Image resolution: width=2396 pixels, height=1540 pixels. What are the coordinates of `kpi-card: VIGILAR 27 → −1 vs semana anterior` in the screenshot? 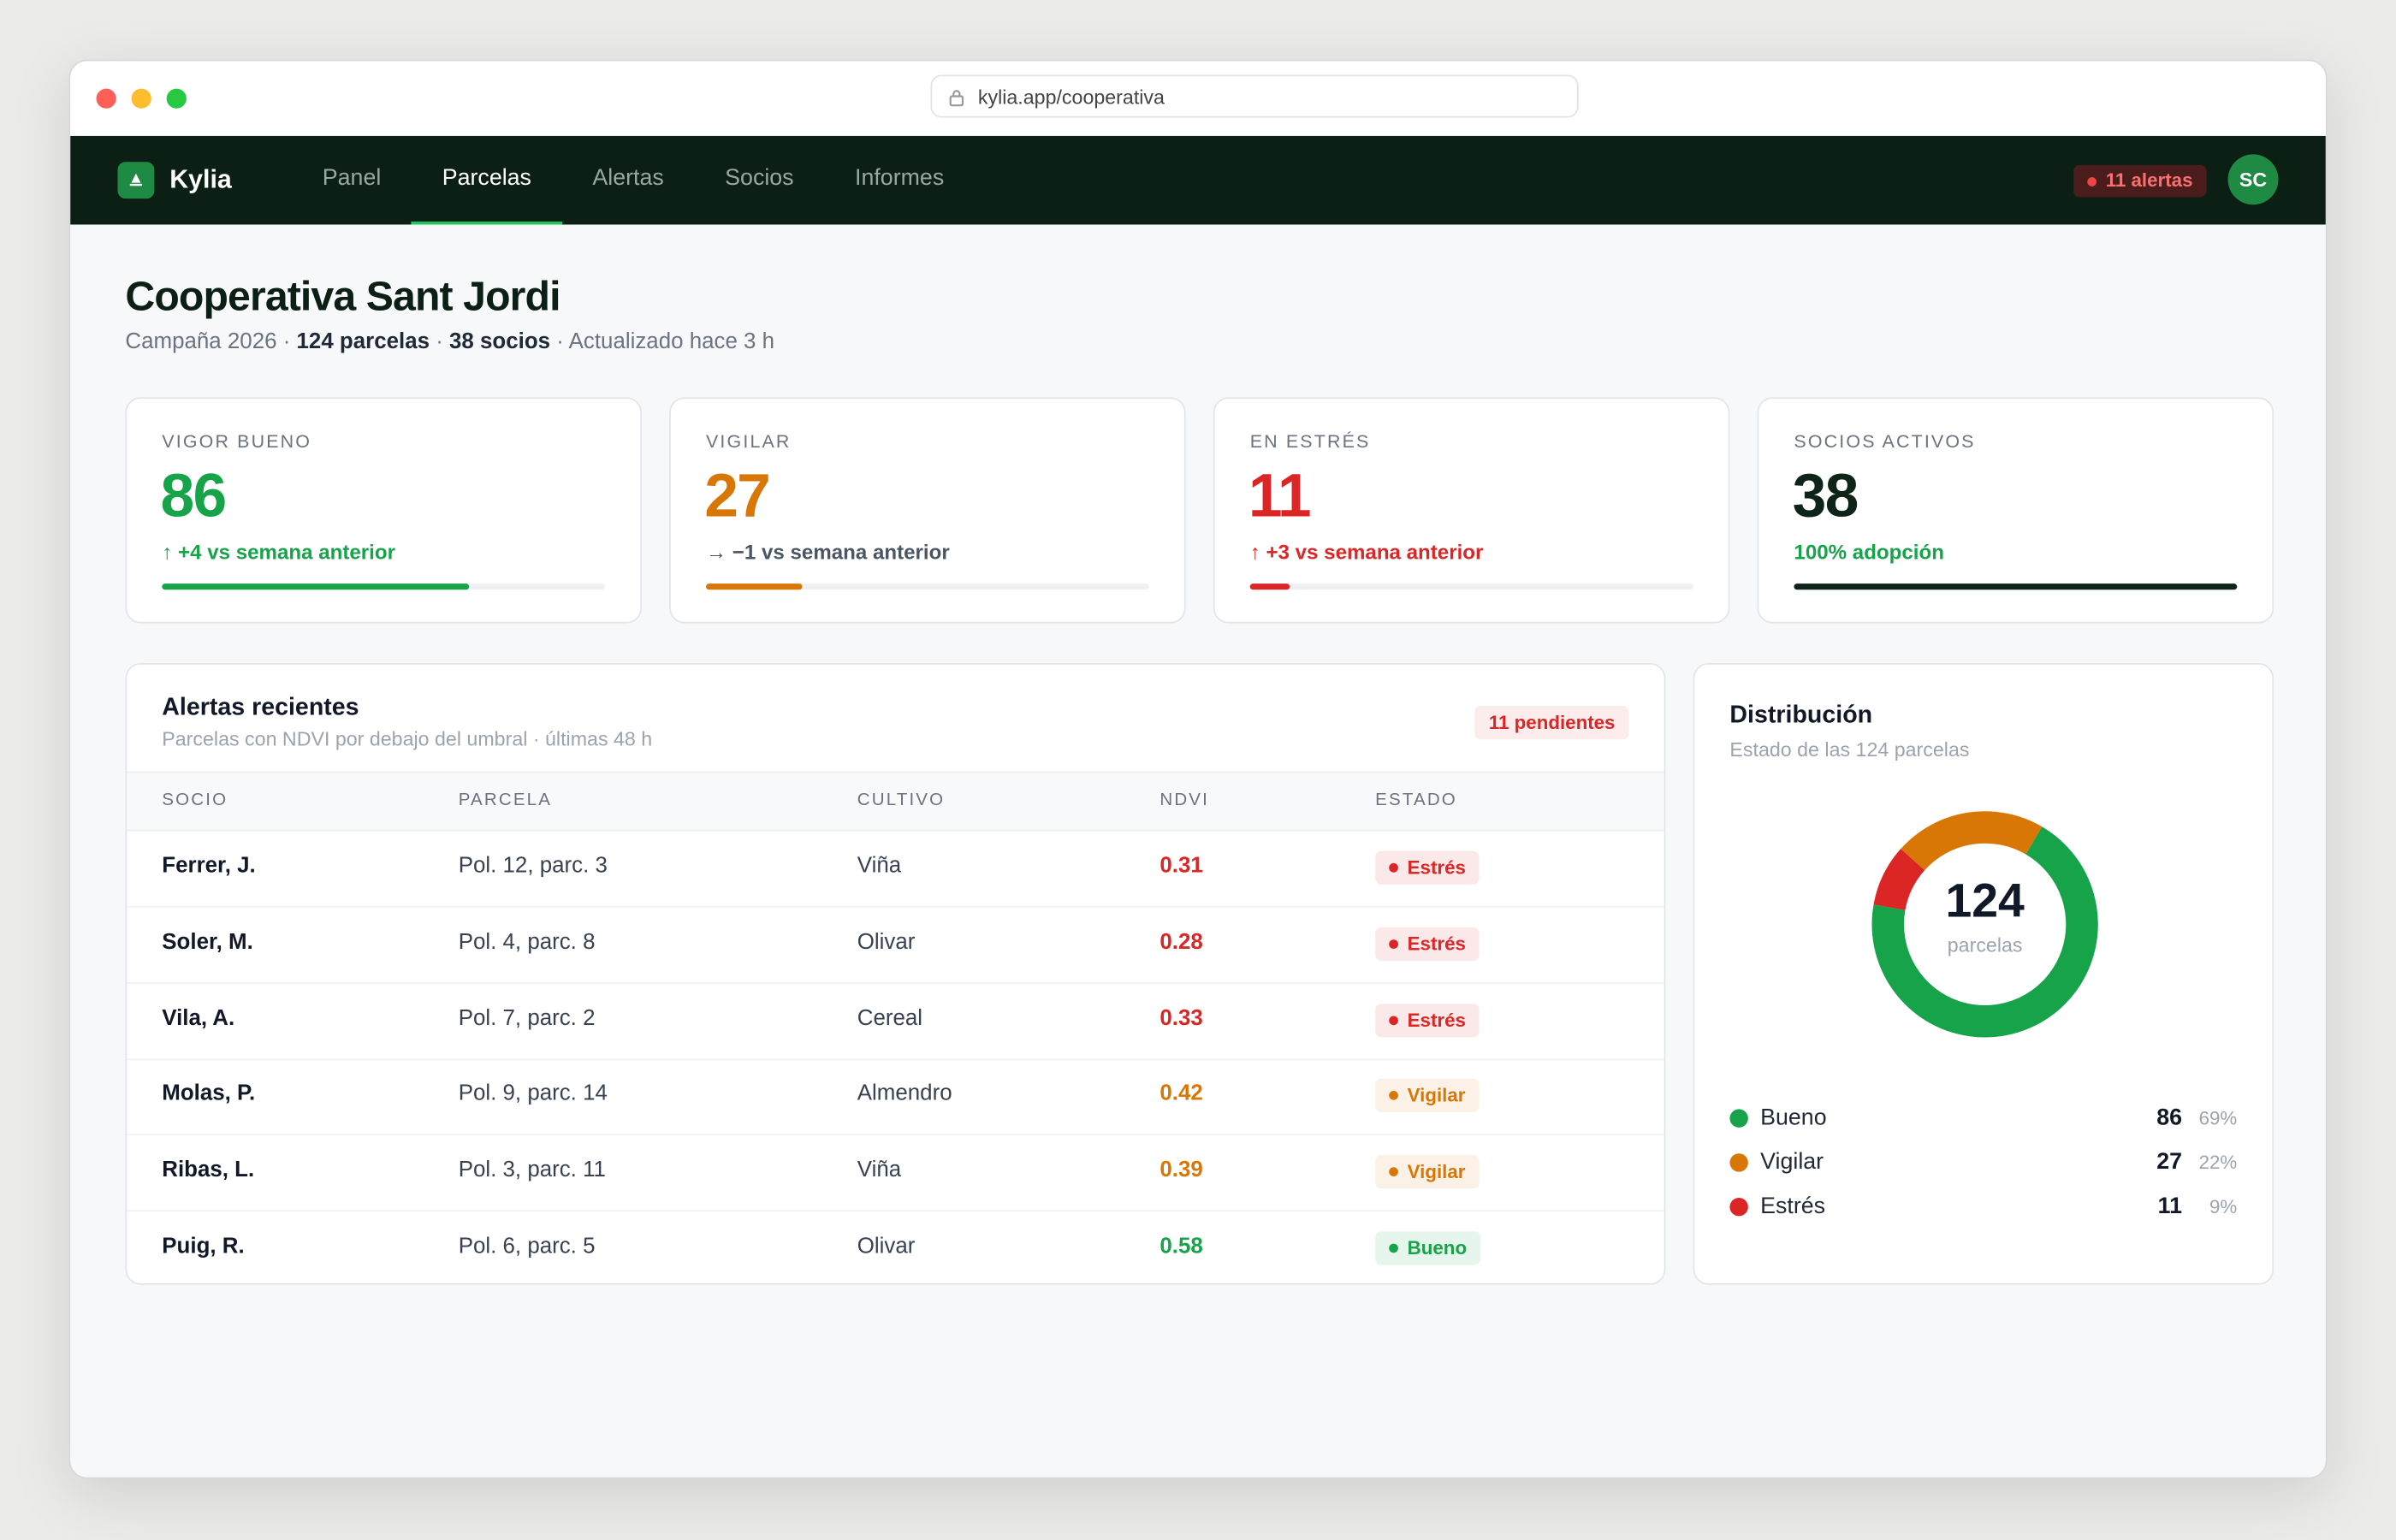 It's located at (927, 510).